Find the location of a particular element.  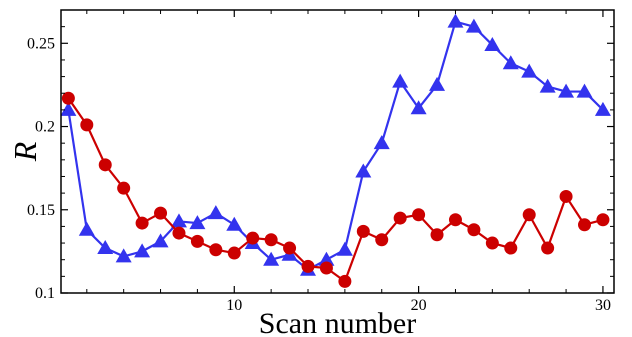

x-tick-label: 30 is located at coordinates (603, 305).